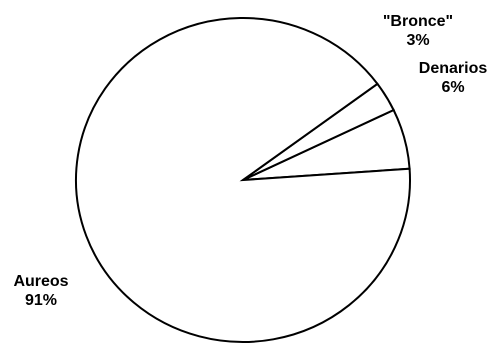 The image size is (504, 347). Describe the element at coordinates (418, 21) in the screenshot. I see `label-bronce-name: "Bronce"` at that location.